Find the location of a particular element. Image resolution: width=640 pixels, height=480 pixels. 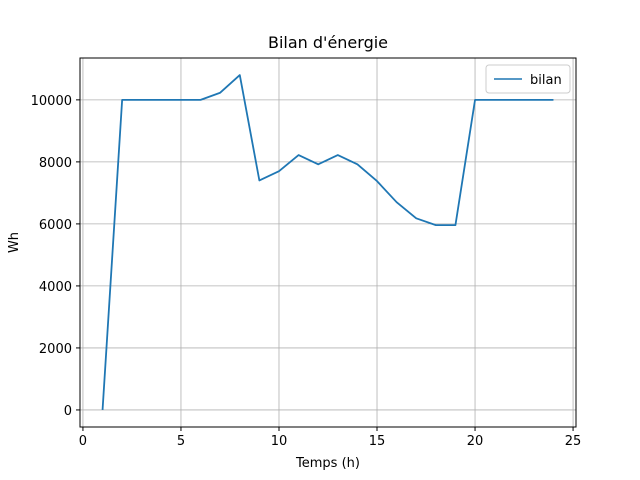

x-tick-label: 10 is located at coordinates (279, 441).